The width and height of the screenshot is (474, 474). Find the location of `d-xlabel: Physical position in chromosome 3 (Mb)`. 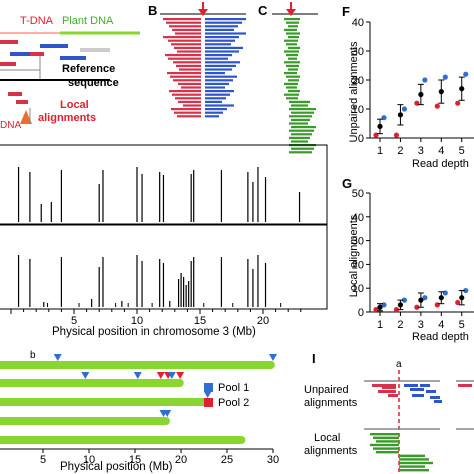

d-xlabel: Physical position in chromosome 3 (Mb) is located at coordinates (154, 332).